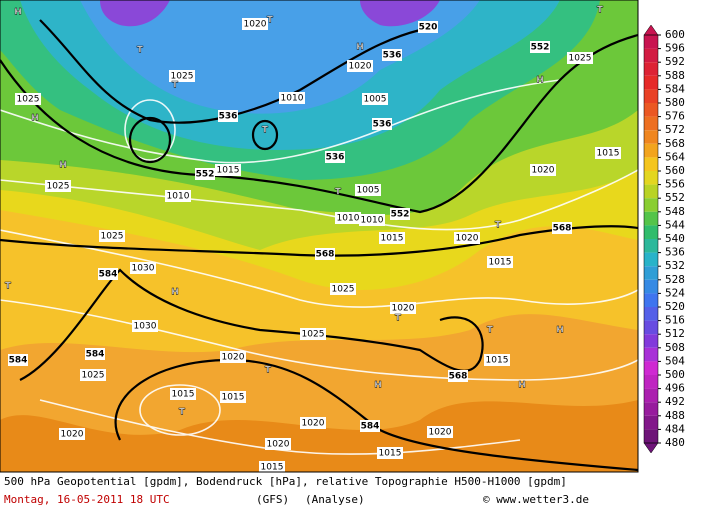  What do you see at coordinates (675, 347) in the screenshot?
I see `colorbar-label: 508` at bounding box center [675, 347].